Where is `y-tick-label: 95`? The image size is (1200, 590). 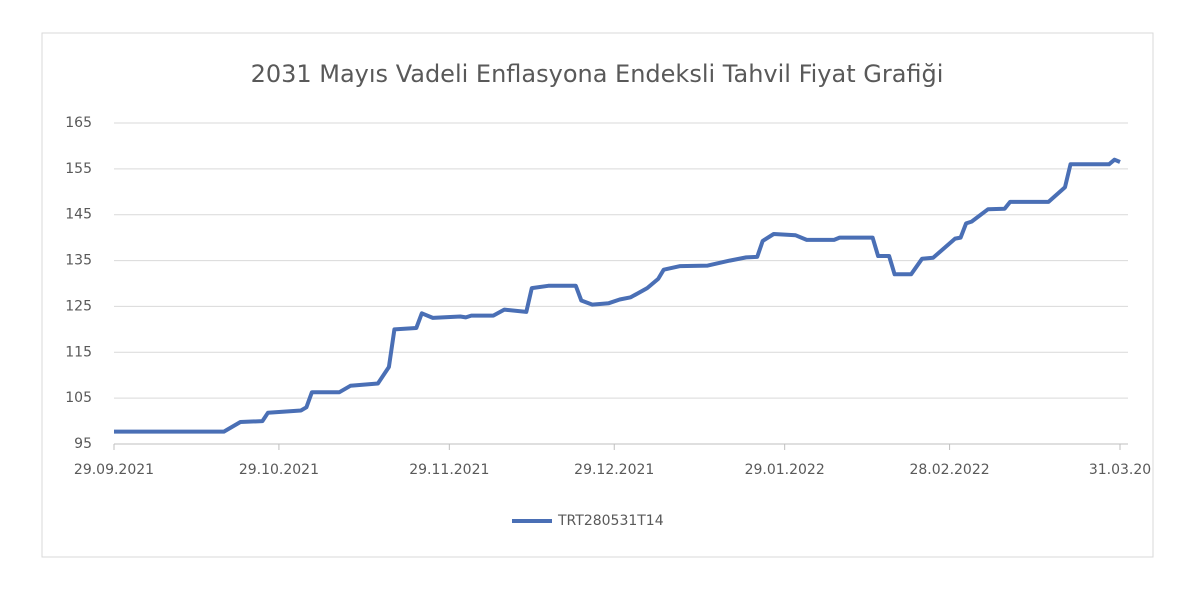
y-tick-label: 95 is located at coordinates (83, 444).